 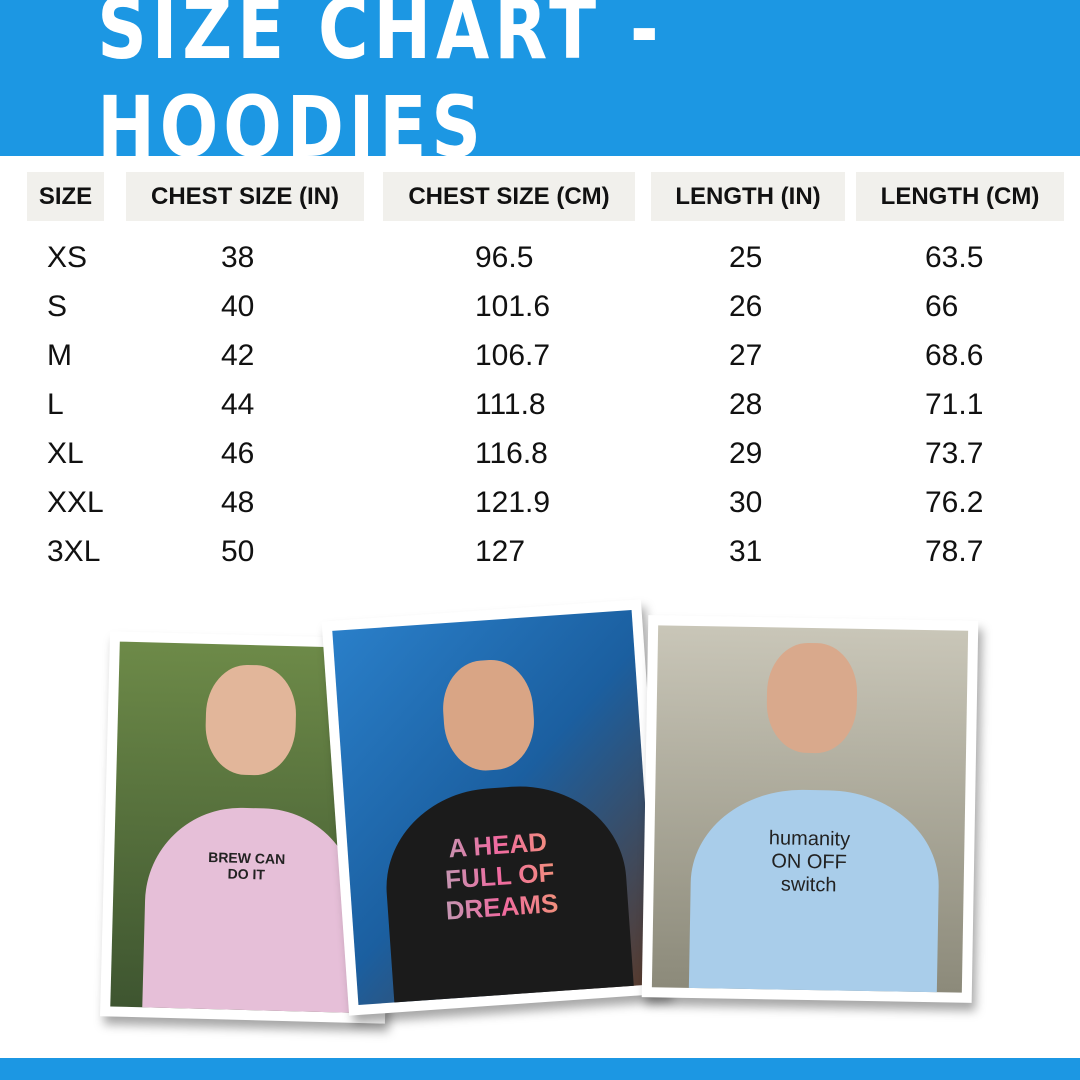 What do you see at coordinates (245, 196) in the screenshot?
I see `column-header: CHEST SIZE (IN)` at bounding box center [245, 196].